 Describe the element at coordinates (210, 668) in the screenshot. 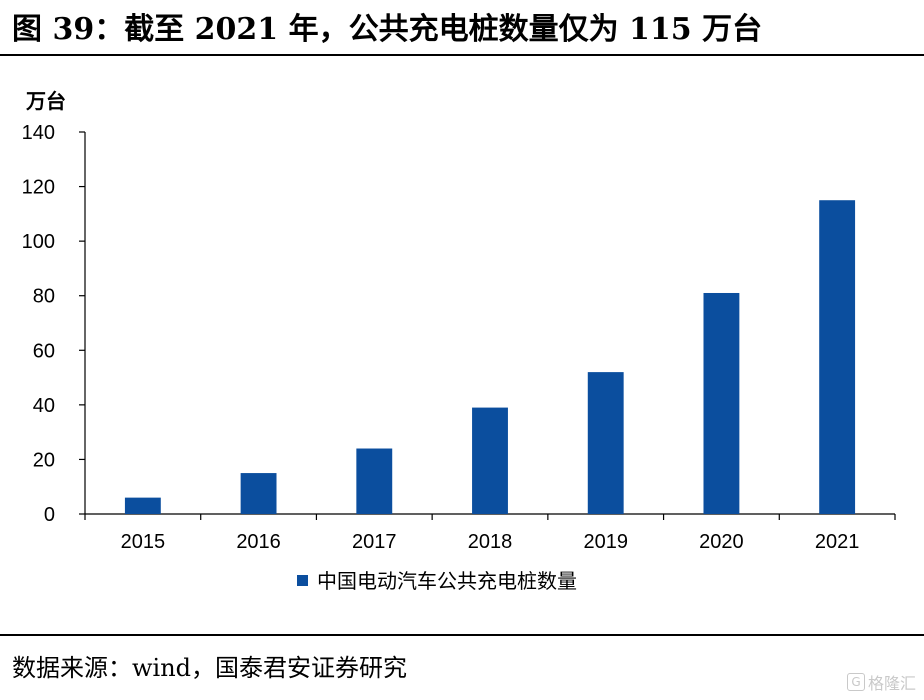

I see `data-source-note: 数据来源：wind，国泰君安证券研究` at that location.